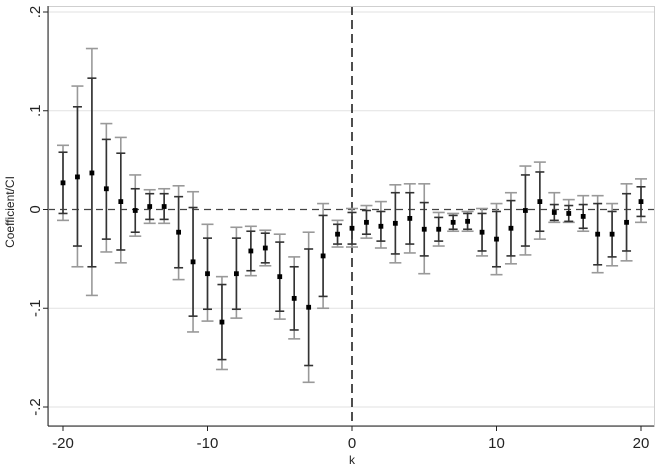 This screenshot has height=471, width=660. What do you see at coordinates (496, 443) in the screenshot?
I see `x-tick-label: 10` at bounding box center [496, 443].